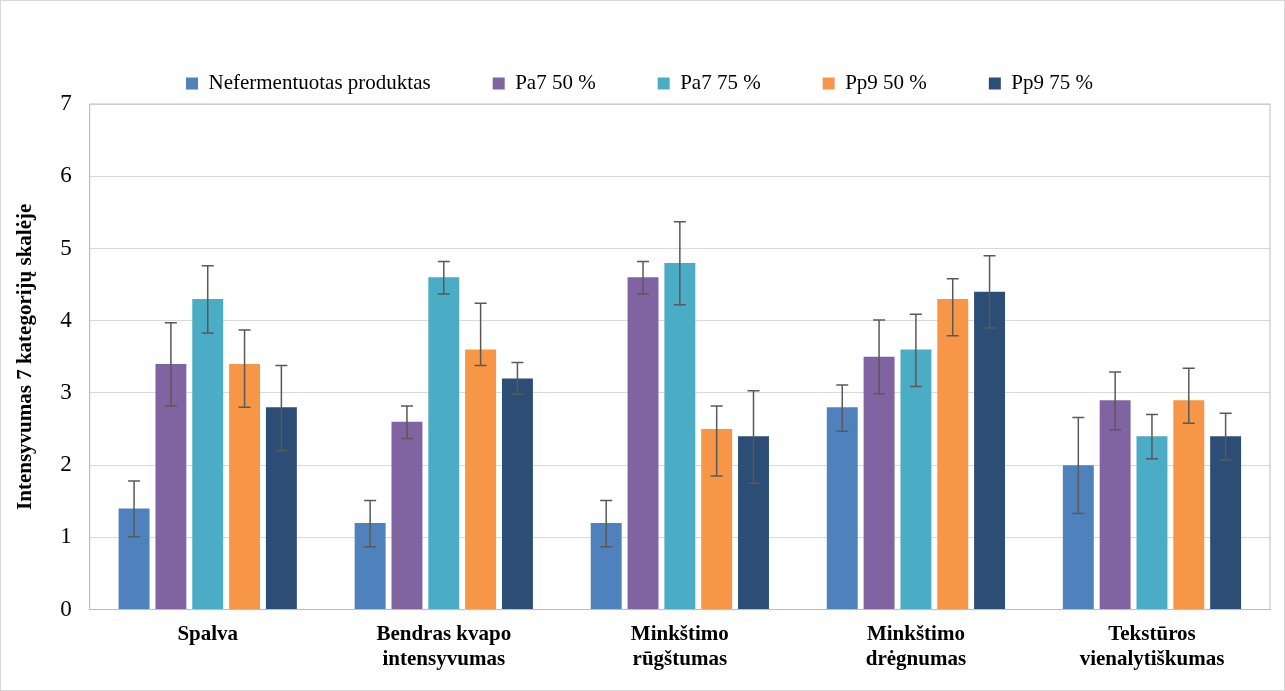  What do you see at coordinates (555, 82) in the screenshot?
I see `legend-label: Pa7 50 %` at bounding box center [555, 82].